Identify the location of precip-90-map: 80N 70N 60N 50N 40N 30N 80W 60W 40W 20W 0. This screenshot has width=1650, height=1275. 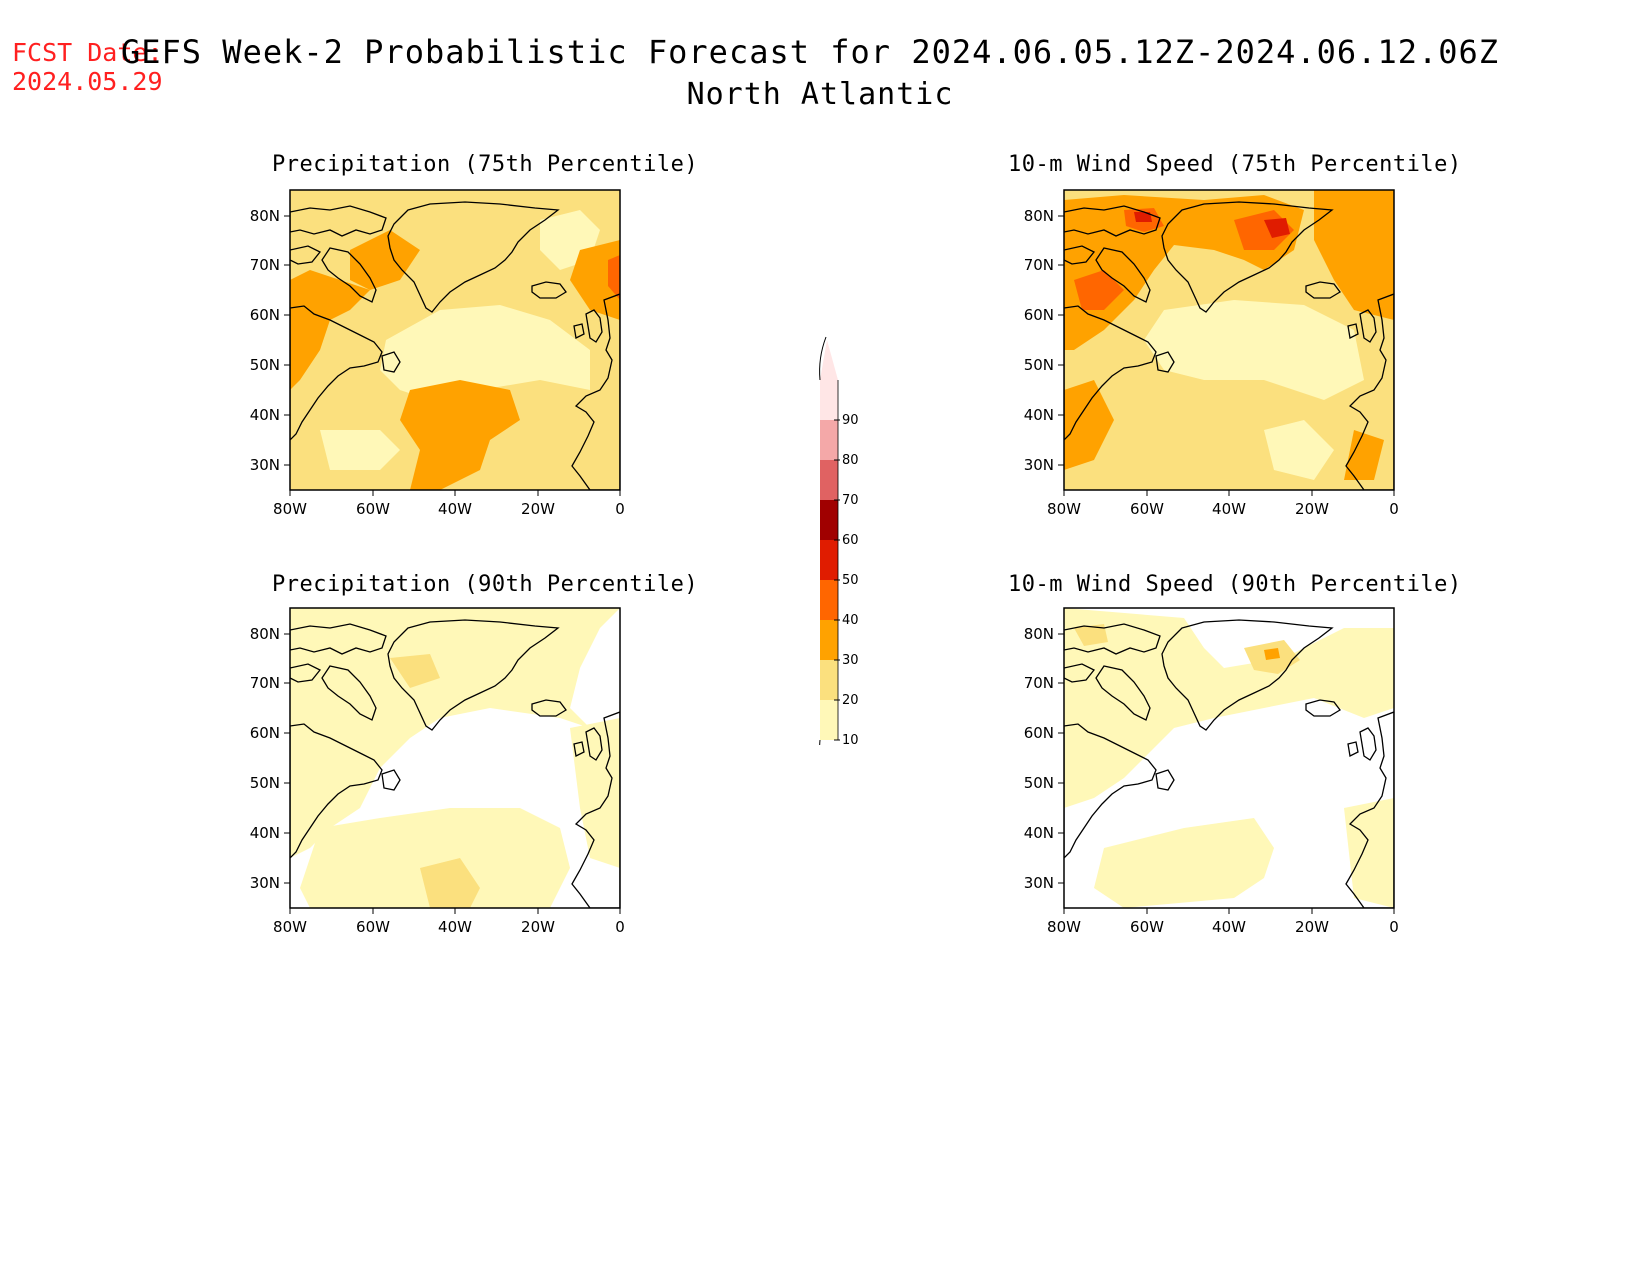
(437, 771).